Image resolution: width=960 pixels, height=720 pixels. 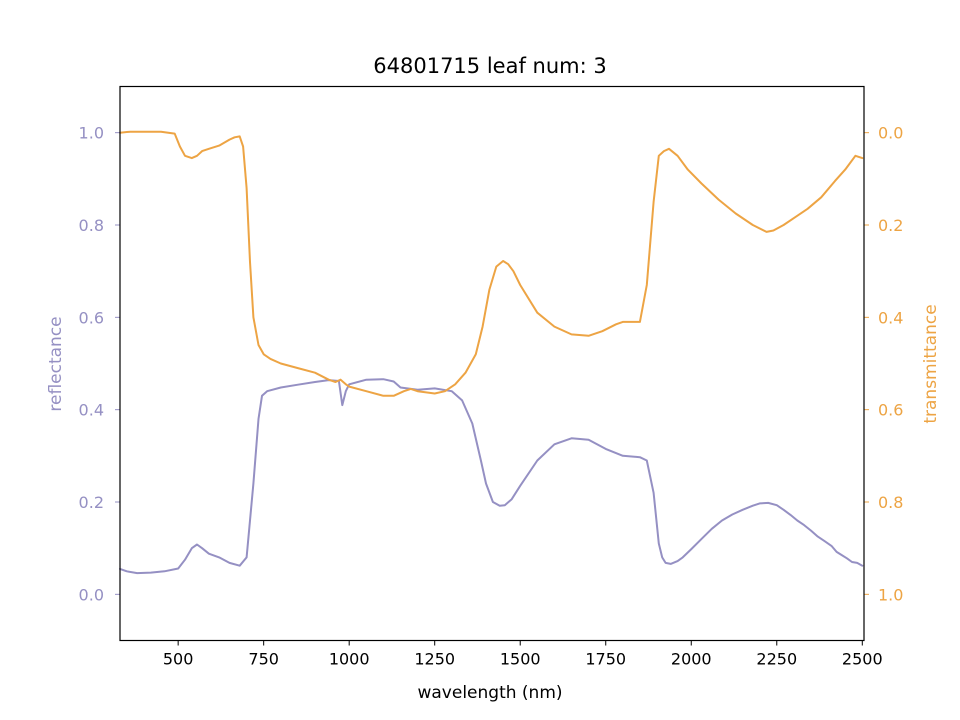 What do you see at coordinates (91, 502) in the screenshot?
I see `y-tick-label: 0.2` at bounding box center [91, 502].